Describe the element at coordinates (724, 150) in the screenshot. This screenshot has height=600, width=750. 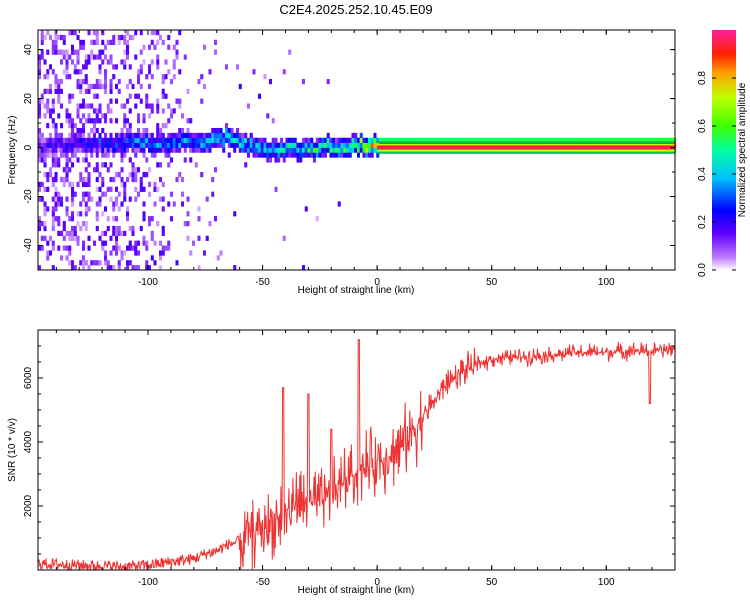
I see `colorbar-gradient` at that location.